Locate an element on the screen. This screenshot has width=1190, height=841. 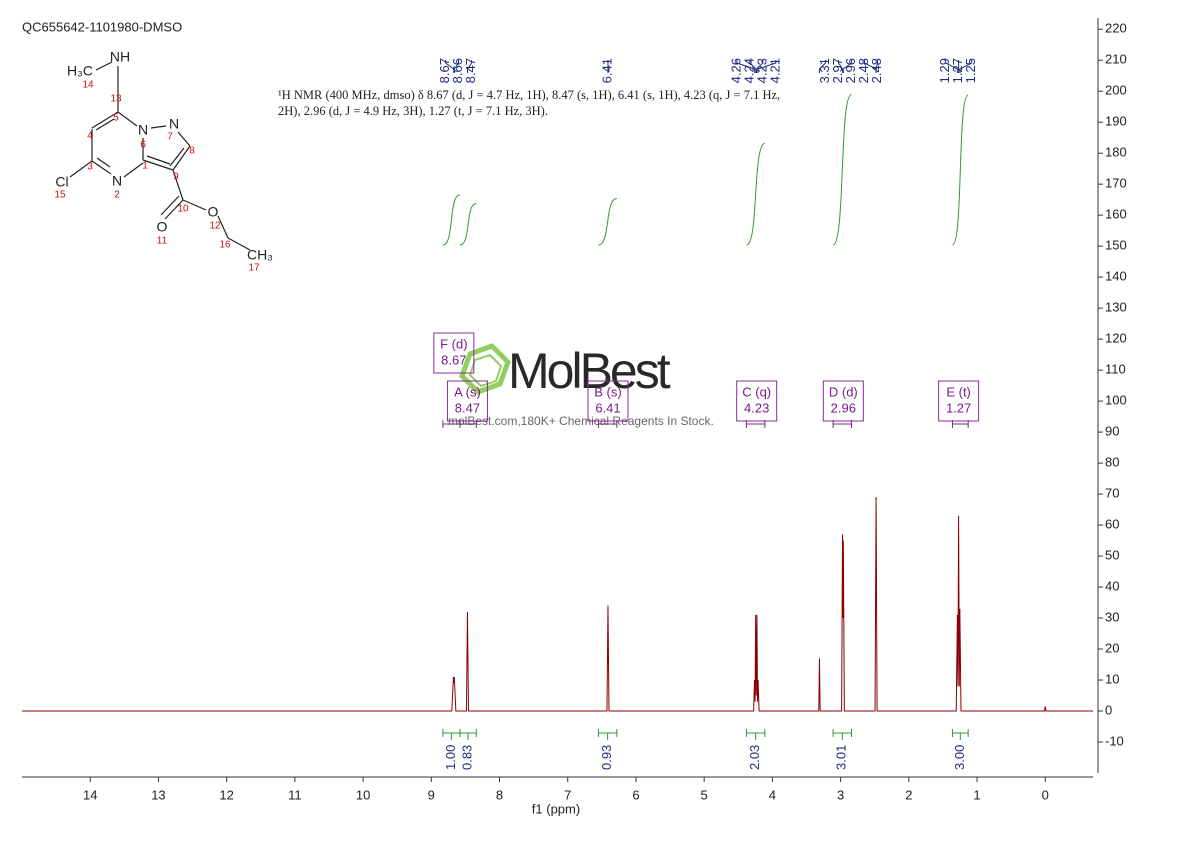
x-tick-label: 4 is located at coordinates (772, 794).